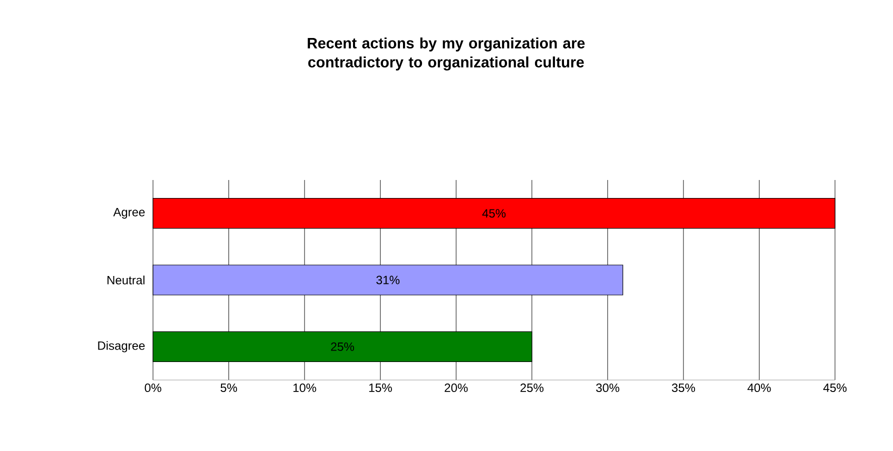 The width and height of the screenshot is (893, 451). Describe the element at coordinates (456, 388) in the screenshot. I see `x-tick-label: 20%` at that location.